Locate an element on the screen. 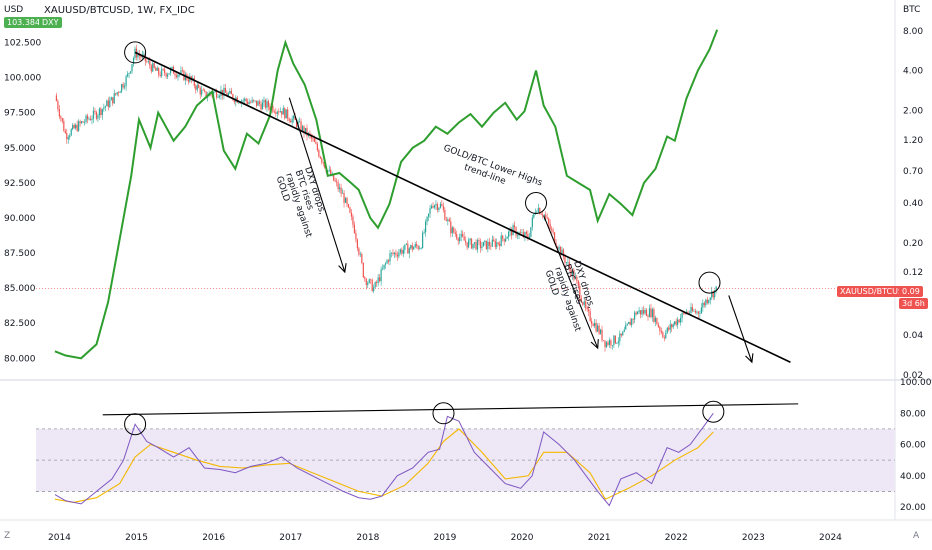 The height and width of the screenshot is (550, 932). timezone-icon: Z is located at coordinates (7, 536).